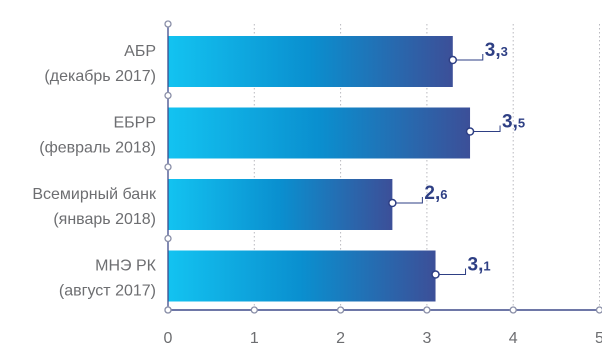  Describe the element at coordinates (486, 266) in the screenshot. I see `data-label-dec: 1` at that location.